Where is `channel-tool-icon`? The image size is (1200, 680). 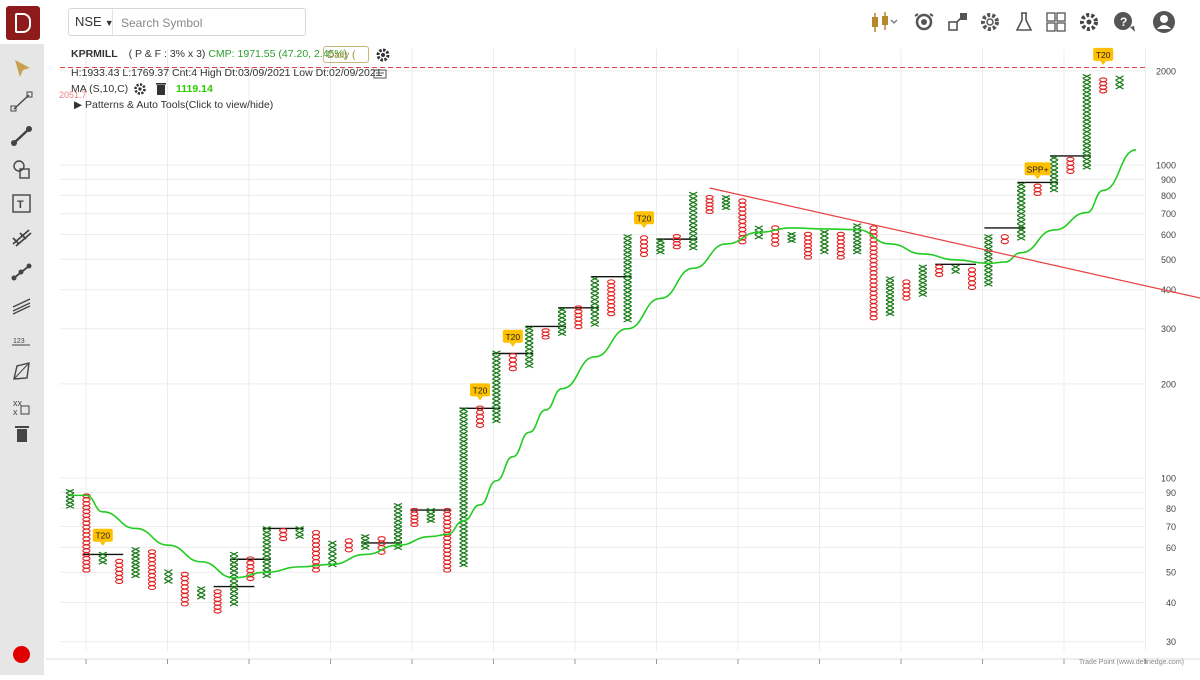 channel-tool-icon is located at coordinates (22, 272).